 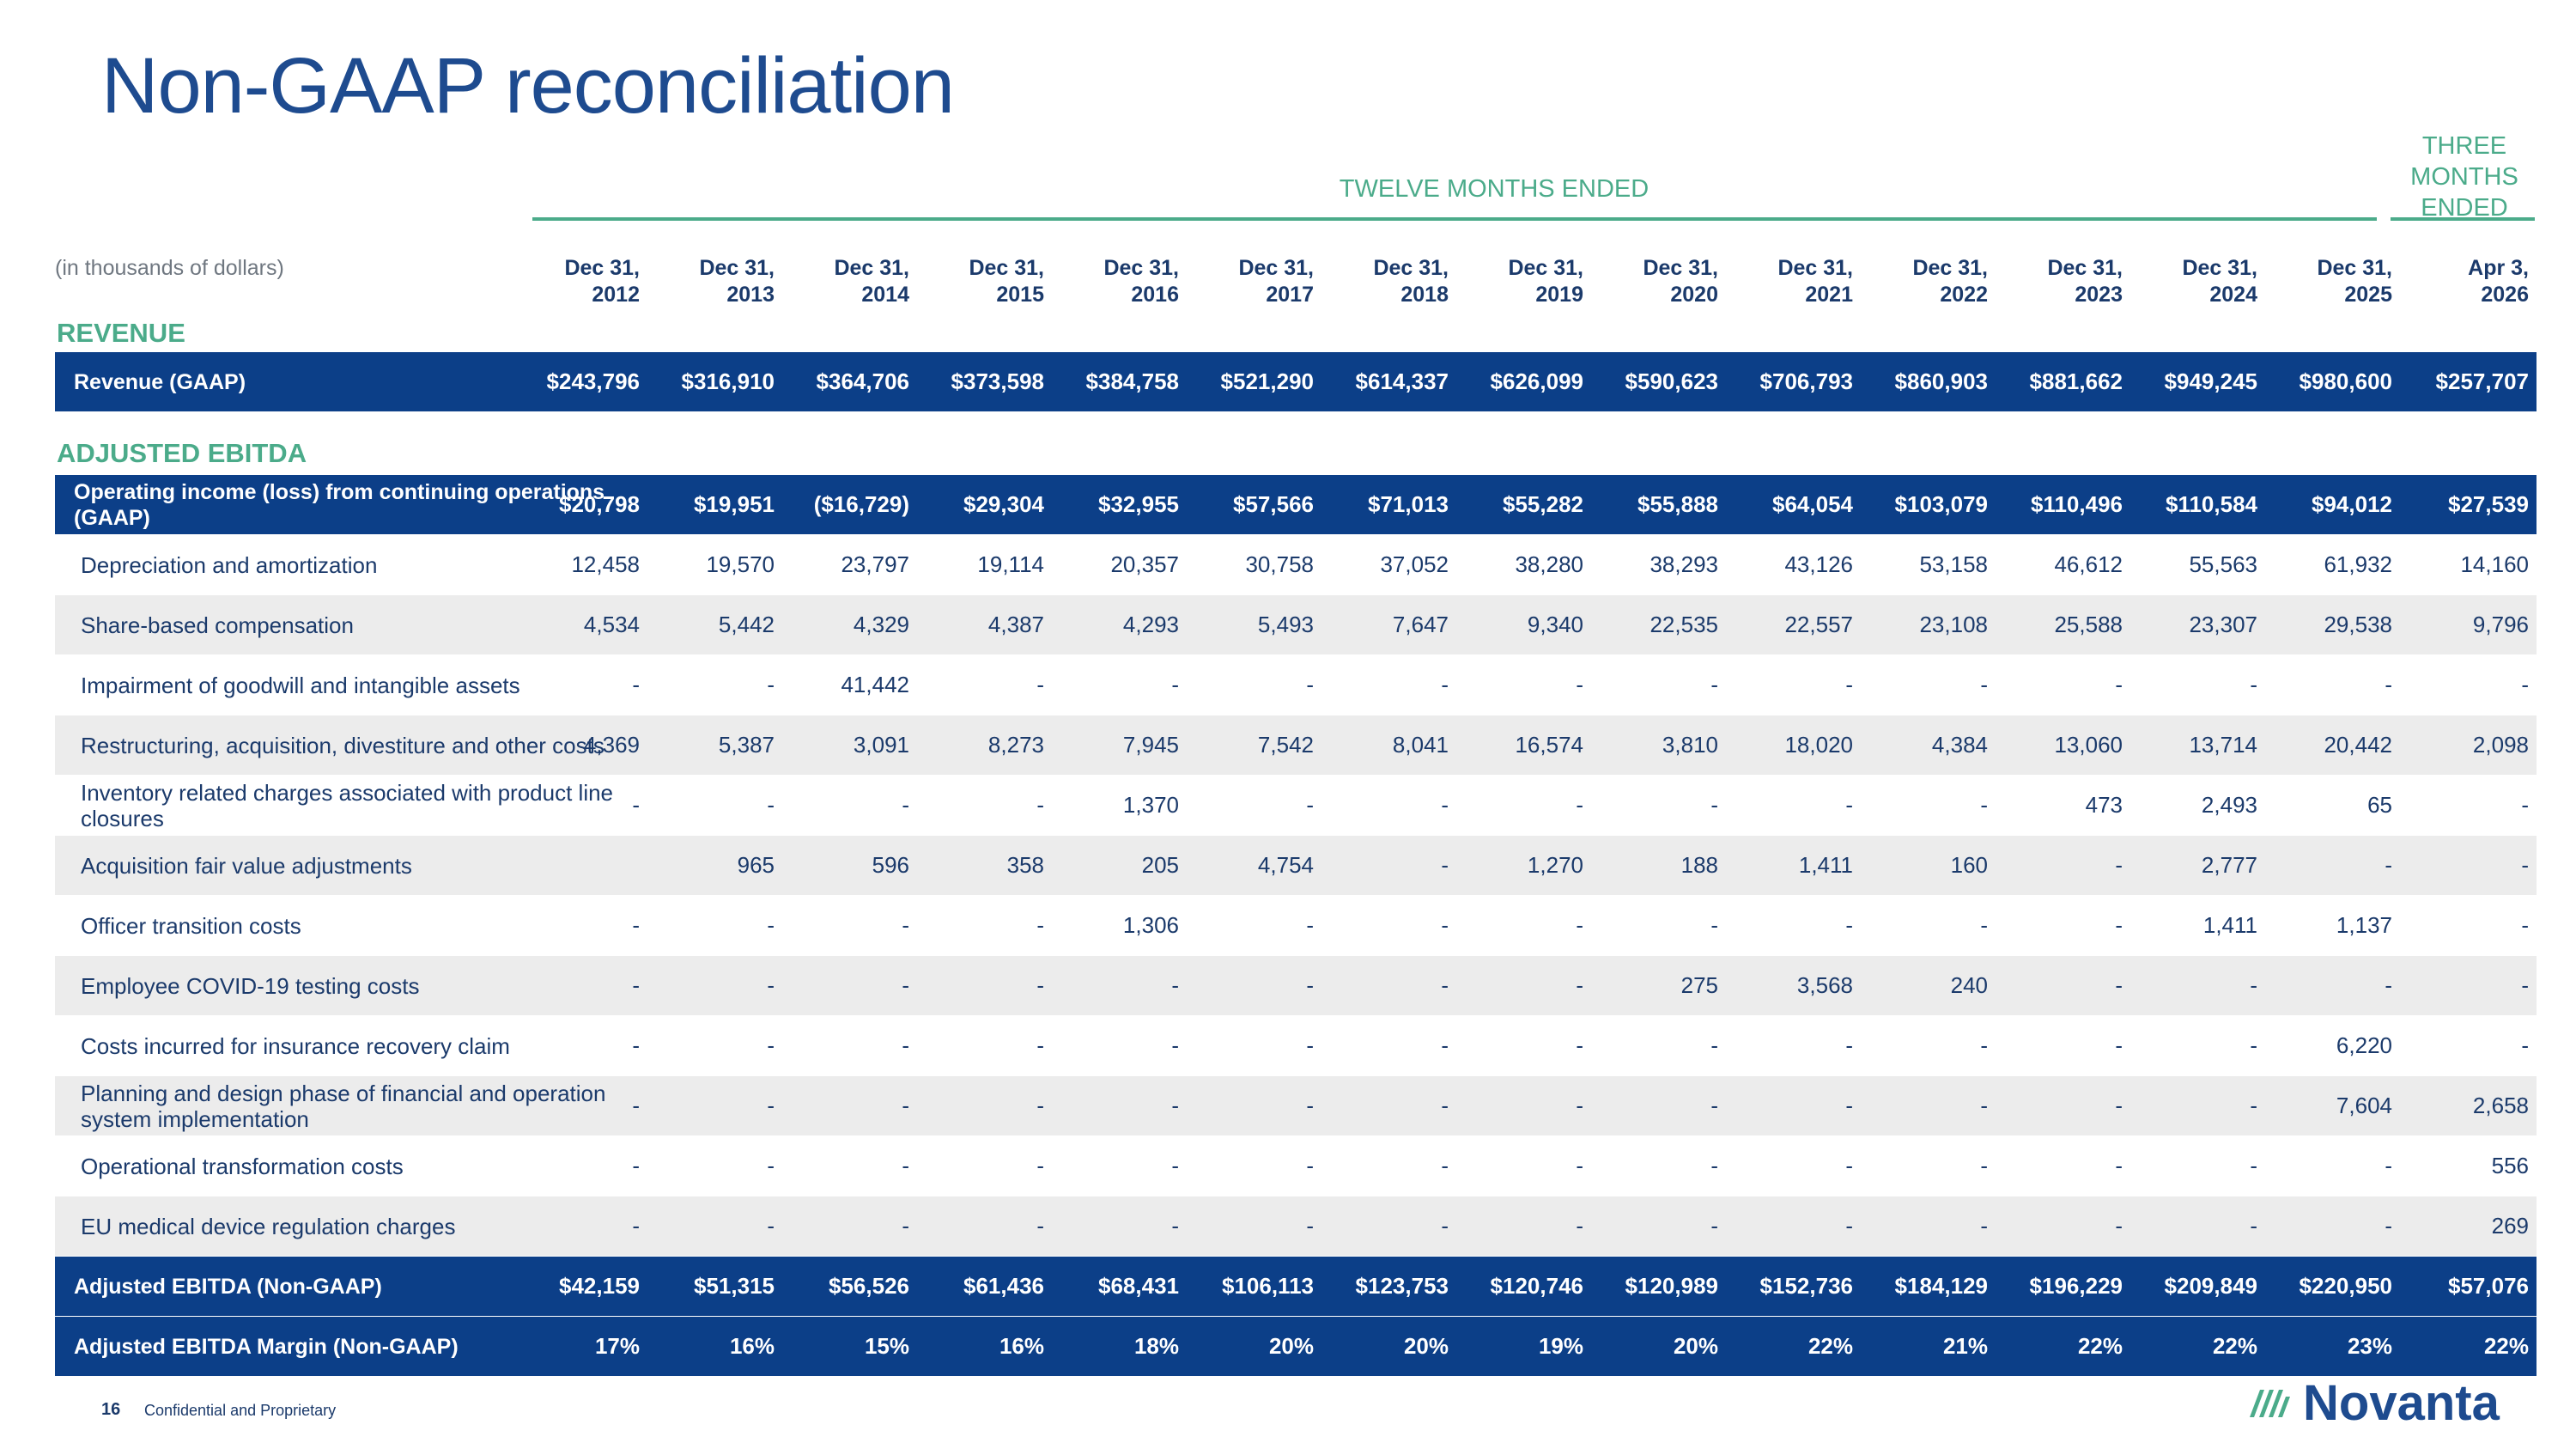 I want to click on table-cell: $20,798, so click(x=599, y=504).